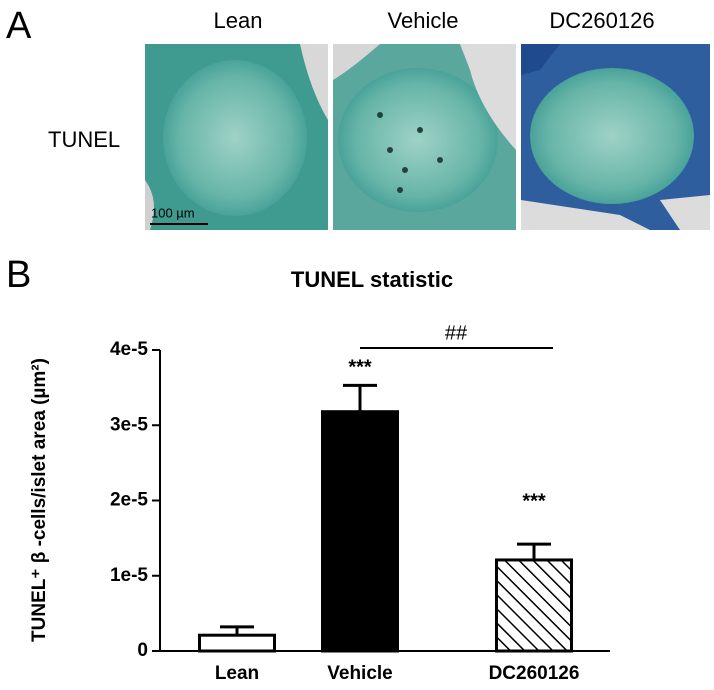 The width and height of the screenshot is (714, 690). What do you see at coordinates (601, 20) in the screenshot?
I see `column-label: DC260126` at bounding box center [601, 20].